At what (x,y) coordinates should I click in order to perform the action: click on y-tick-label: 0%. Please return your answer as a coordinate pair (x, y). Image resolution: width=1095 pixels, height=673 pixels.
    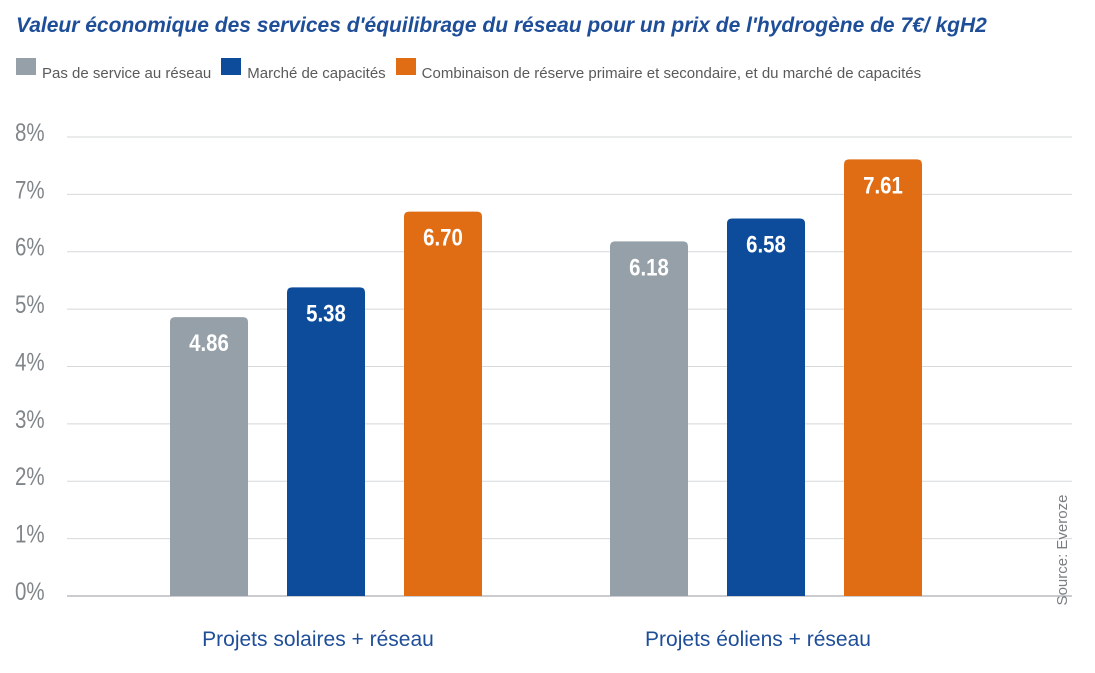
    Looking at the image, I should click on (30, 591).